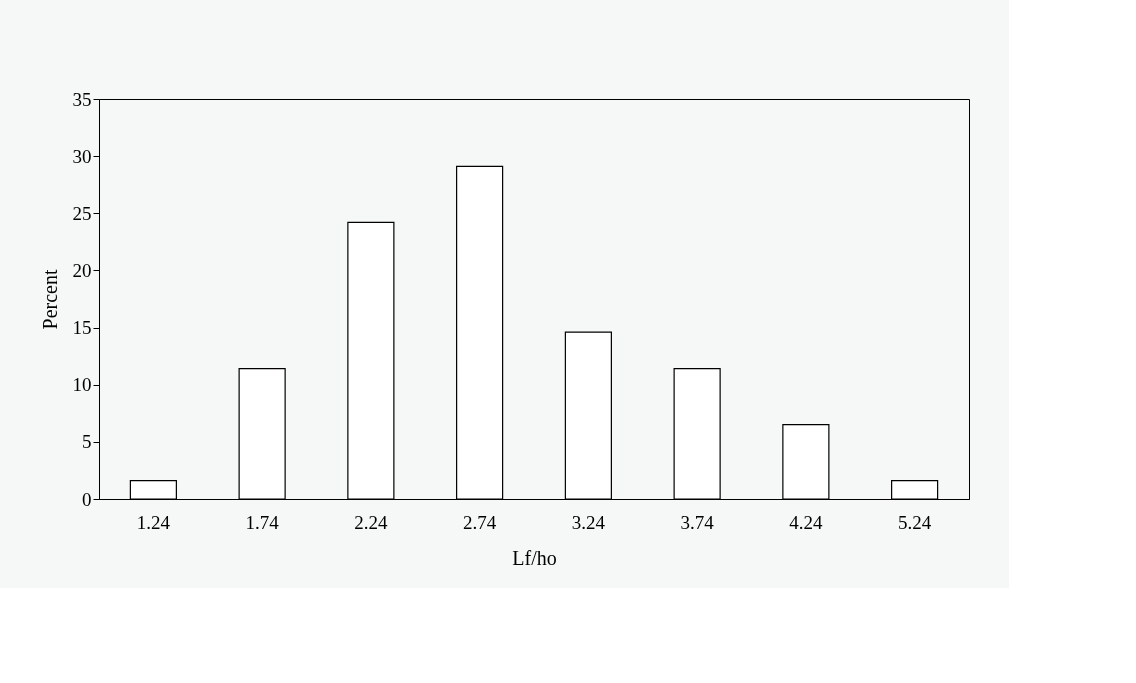 The height and width of the screenshot is (683, 1136). I want to click on x-tick-label: 4.24, so click(806, 522).